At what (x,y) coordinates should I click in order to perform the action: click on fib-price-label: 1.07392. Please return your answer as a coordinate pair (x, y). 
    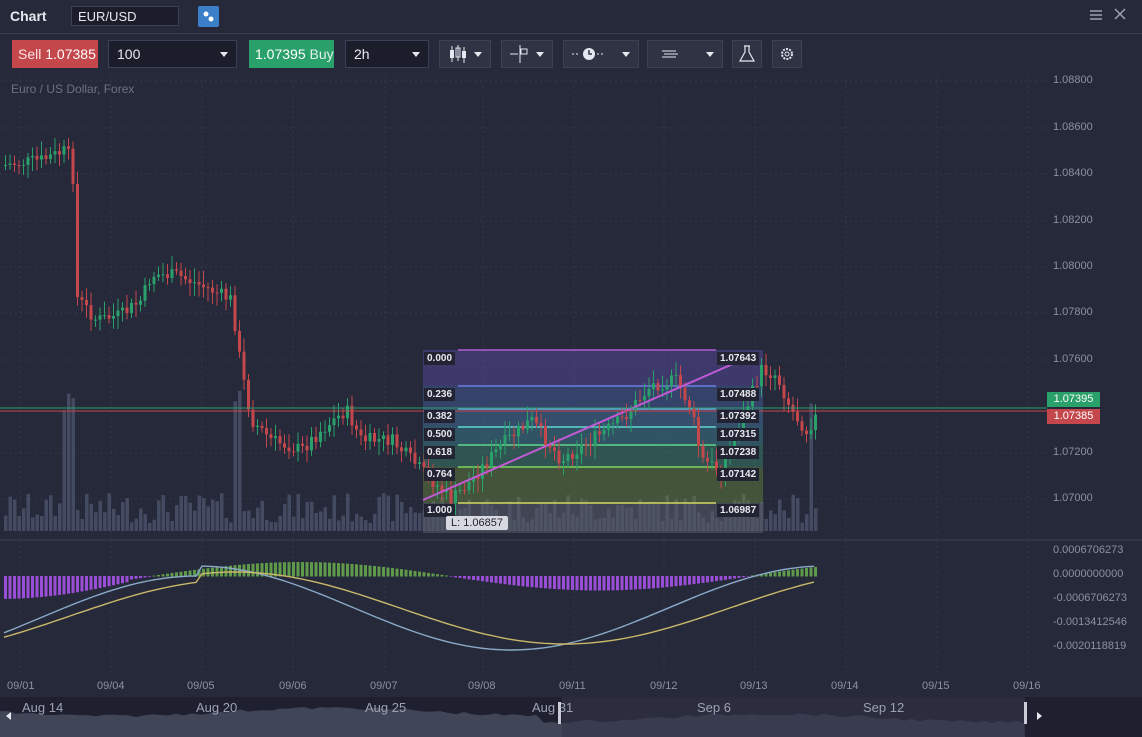
    Looking at the image, I should click on (738, 416).